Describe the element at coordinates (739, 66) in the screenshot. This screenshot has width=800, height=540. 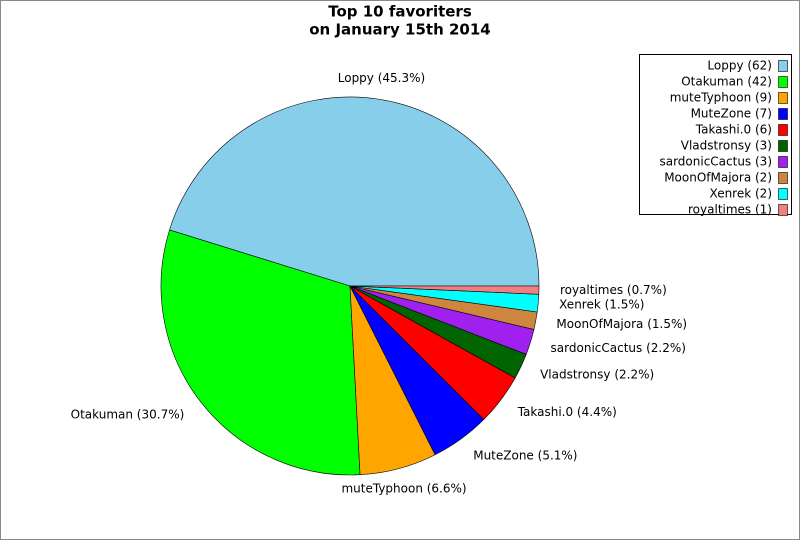
I see `legend-label: Loppy (62)` at that location.